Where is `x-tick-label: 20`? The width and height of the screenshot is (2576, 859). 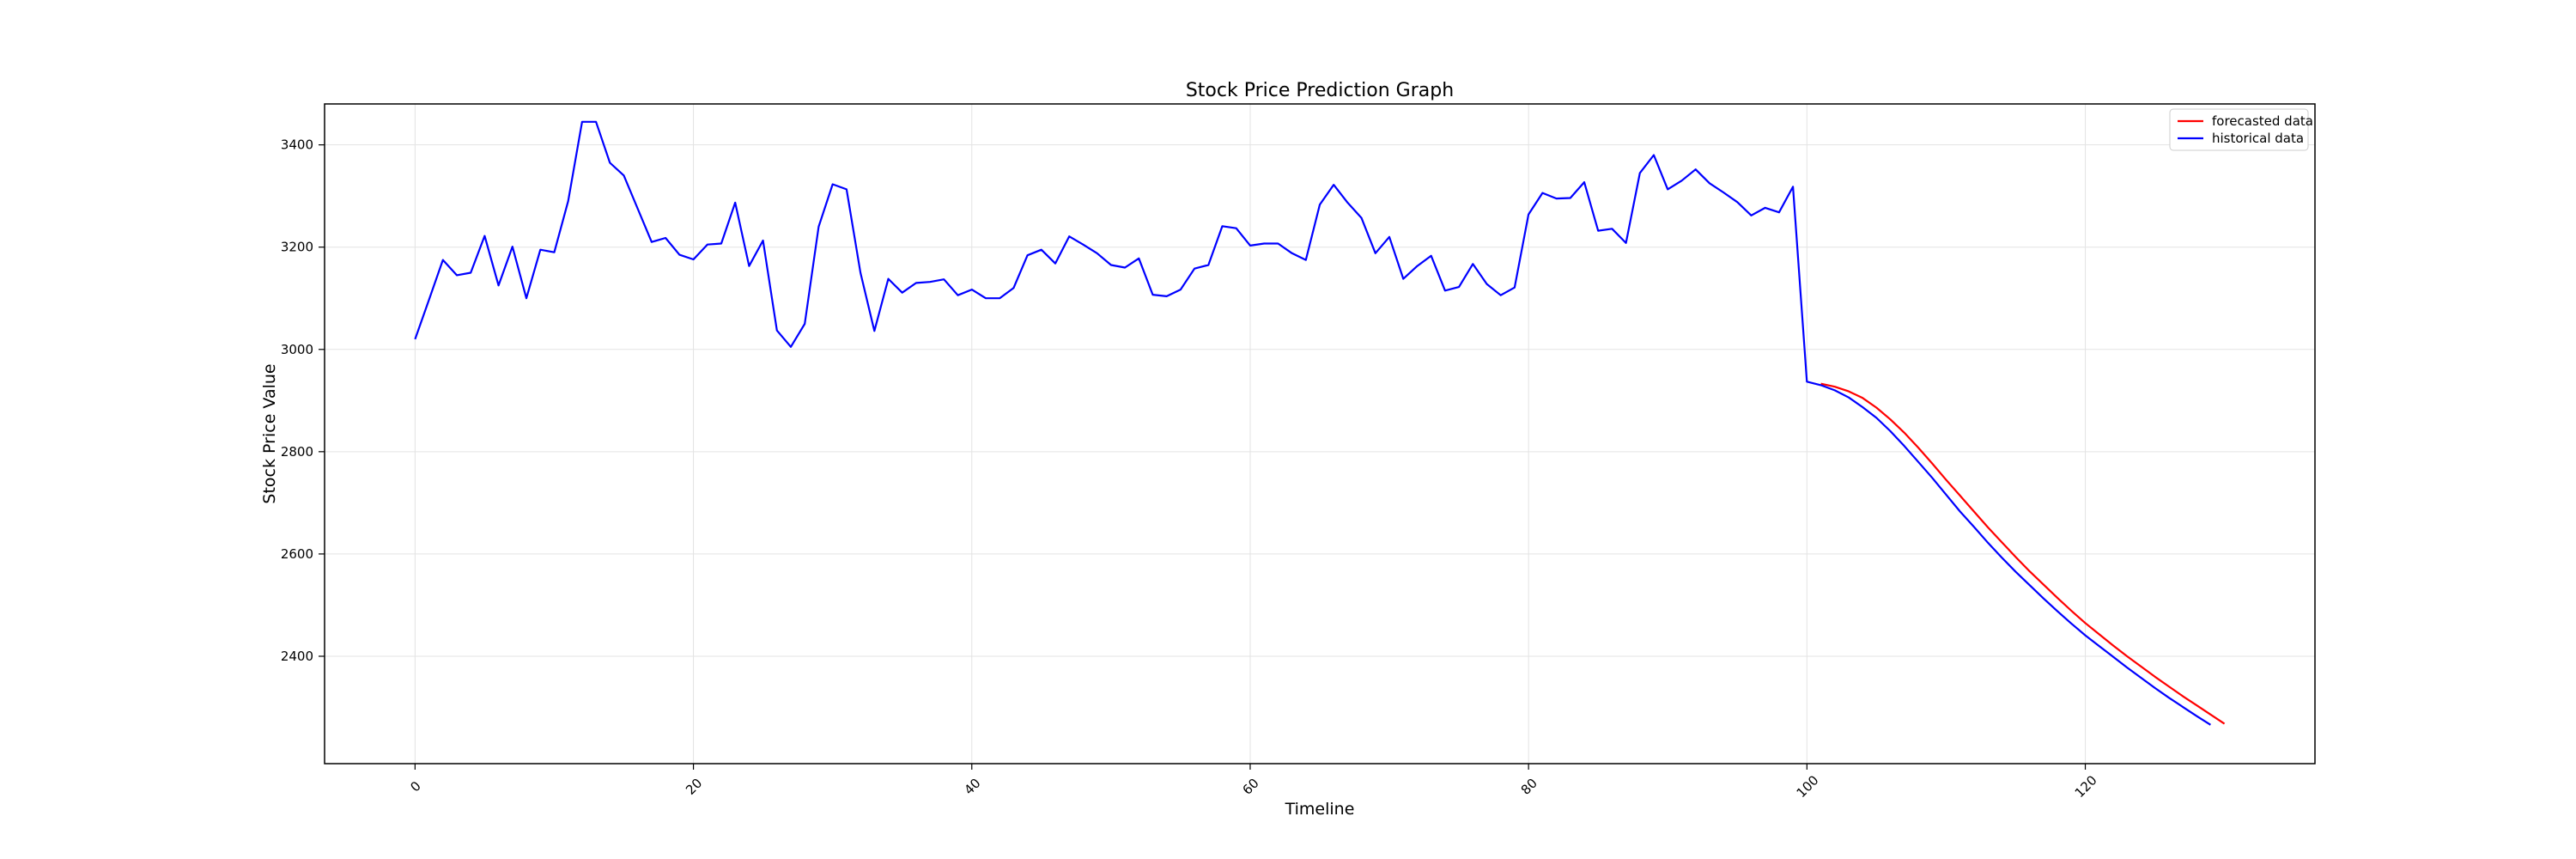
x-tick-label: 20 is located at coordinates (694, 787).